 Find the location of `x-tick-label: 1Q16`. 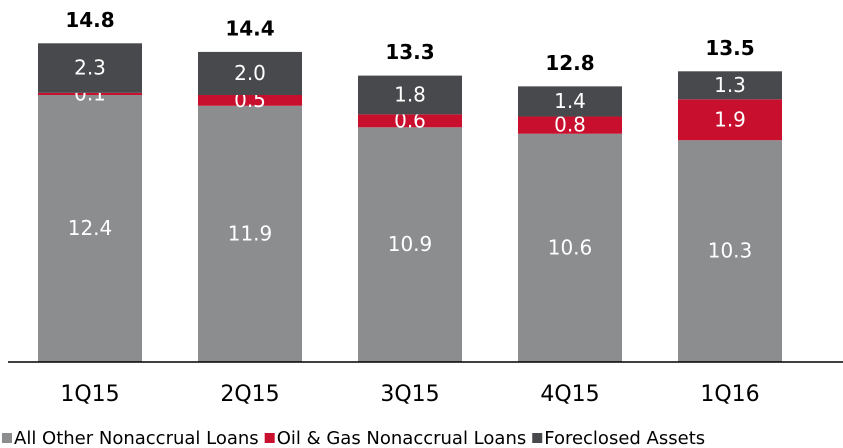

x-tick-label: 1Q16 is located at coordinates (729, 394).